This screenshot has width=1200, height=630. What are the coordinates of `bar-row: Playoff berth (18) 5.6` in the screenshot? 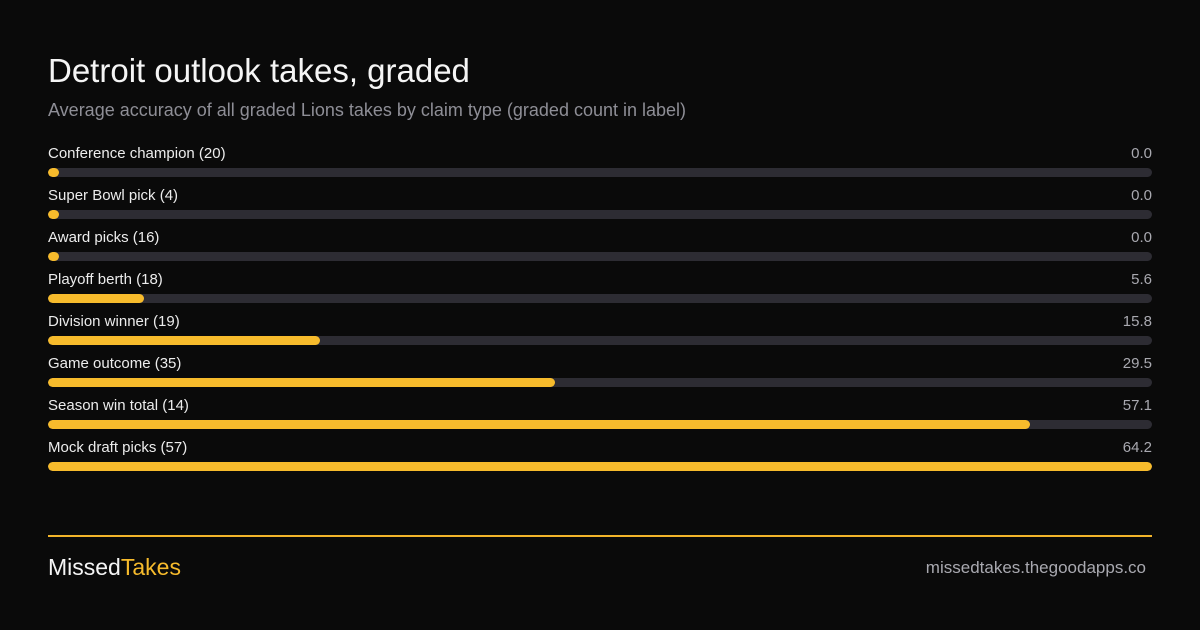 It's located at (600, 290).